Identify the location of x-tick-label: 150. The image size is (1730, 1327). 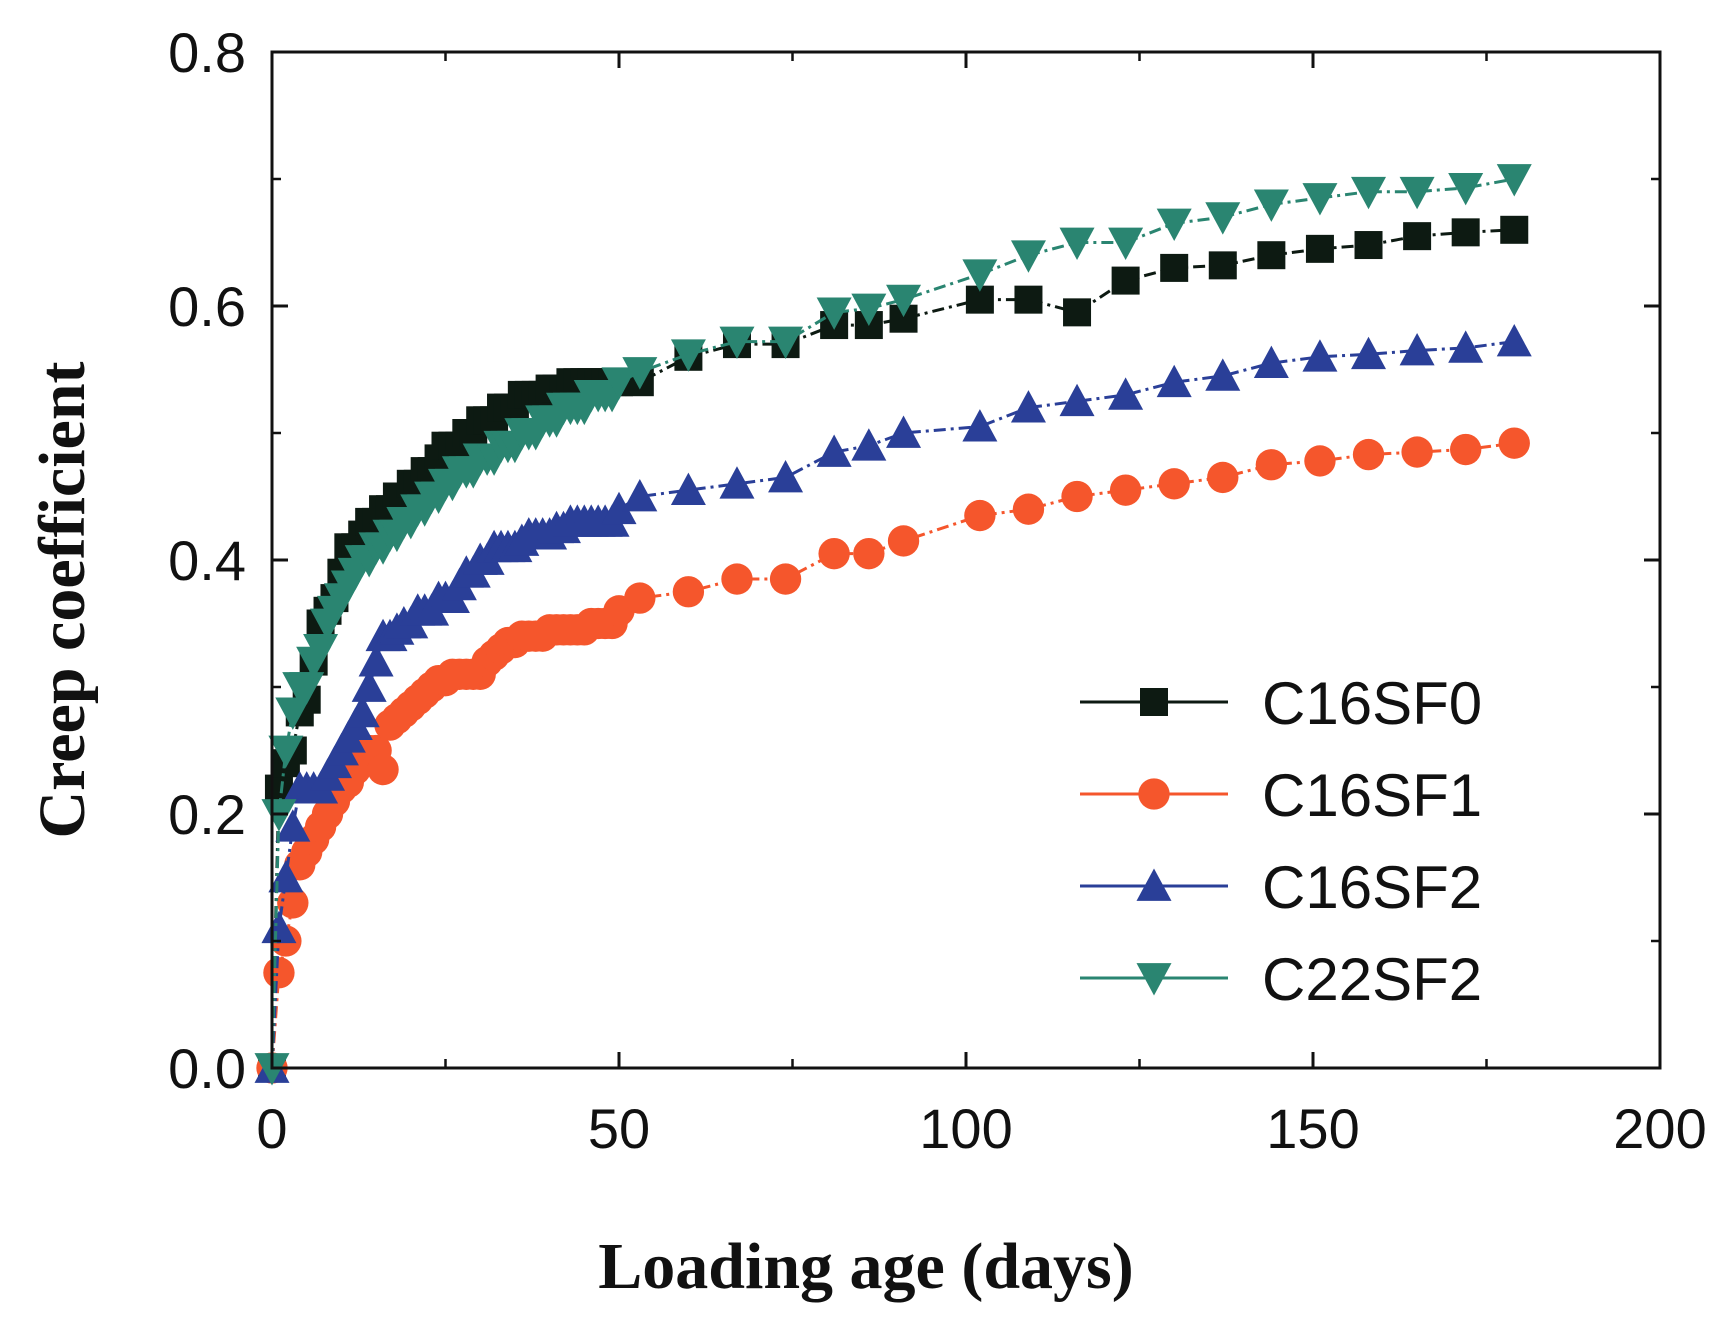
(1312, 1128).